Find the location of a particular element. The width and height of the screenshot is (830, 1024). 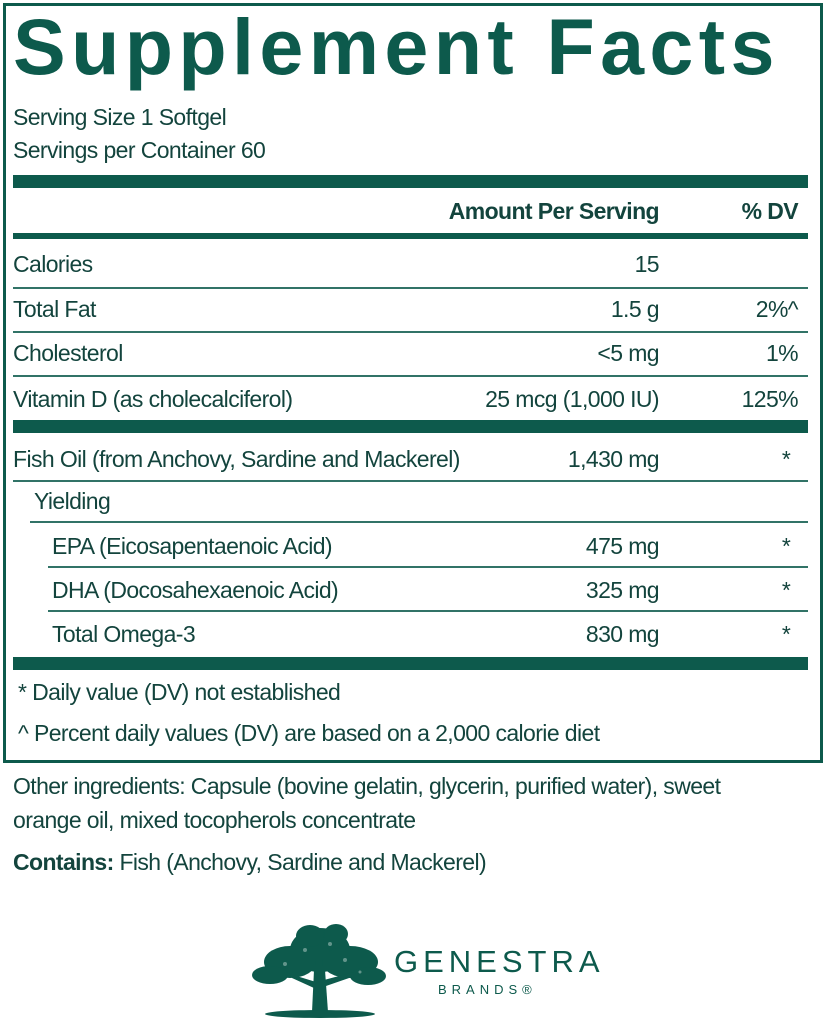

nutrient-amount: 830 mg is located at coordinates (622, 634).